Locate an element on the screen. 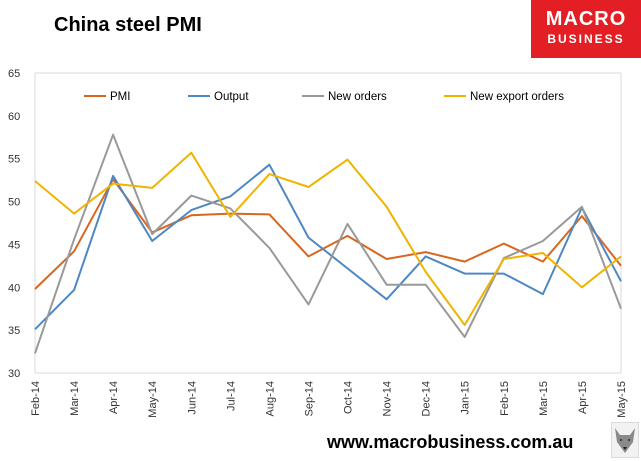  legend-label-output: Output is located at coordinates (231, 97).